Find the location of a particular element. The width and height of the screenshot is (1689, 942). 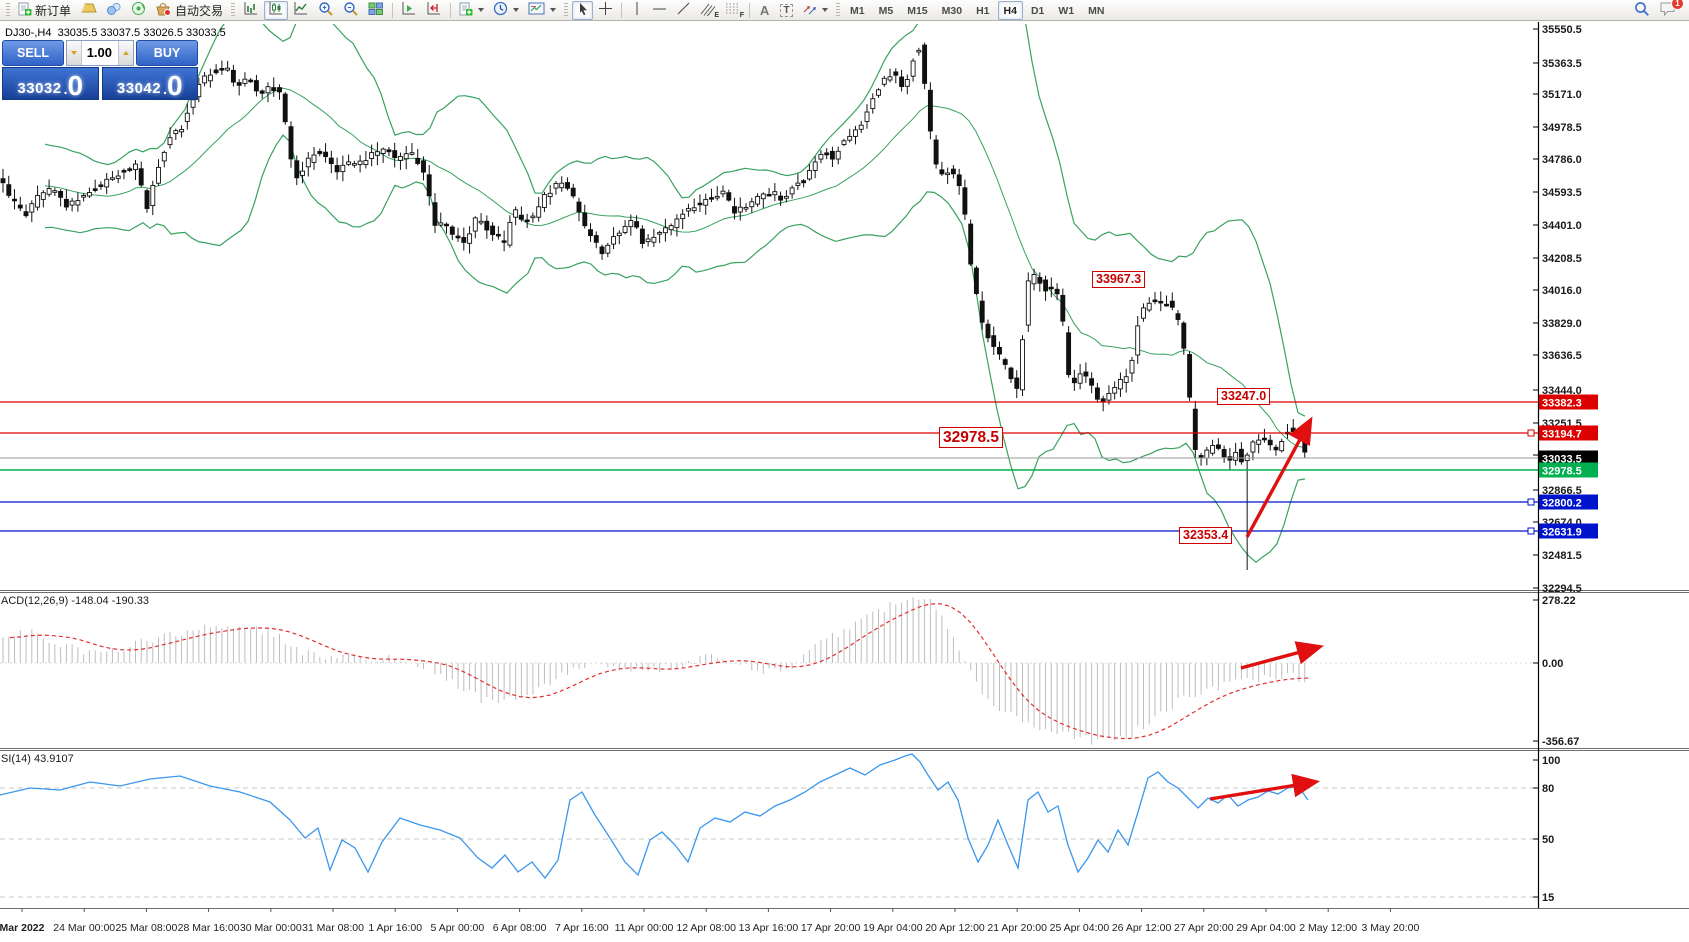

signals-button is located at coordinates (138, 10).